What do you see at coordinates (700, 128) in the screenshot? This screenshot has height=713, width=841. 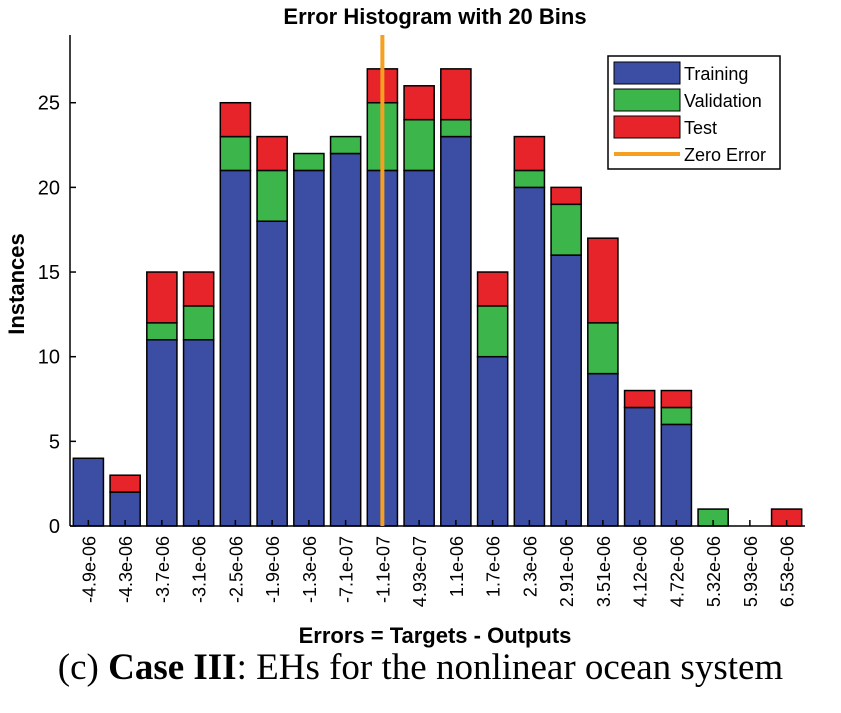 I see `legend-label-test: Test` at bounding box center [700, 128].